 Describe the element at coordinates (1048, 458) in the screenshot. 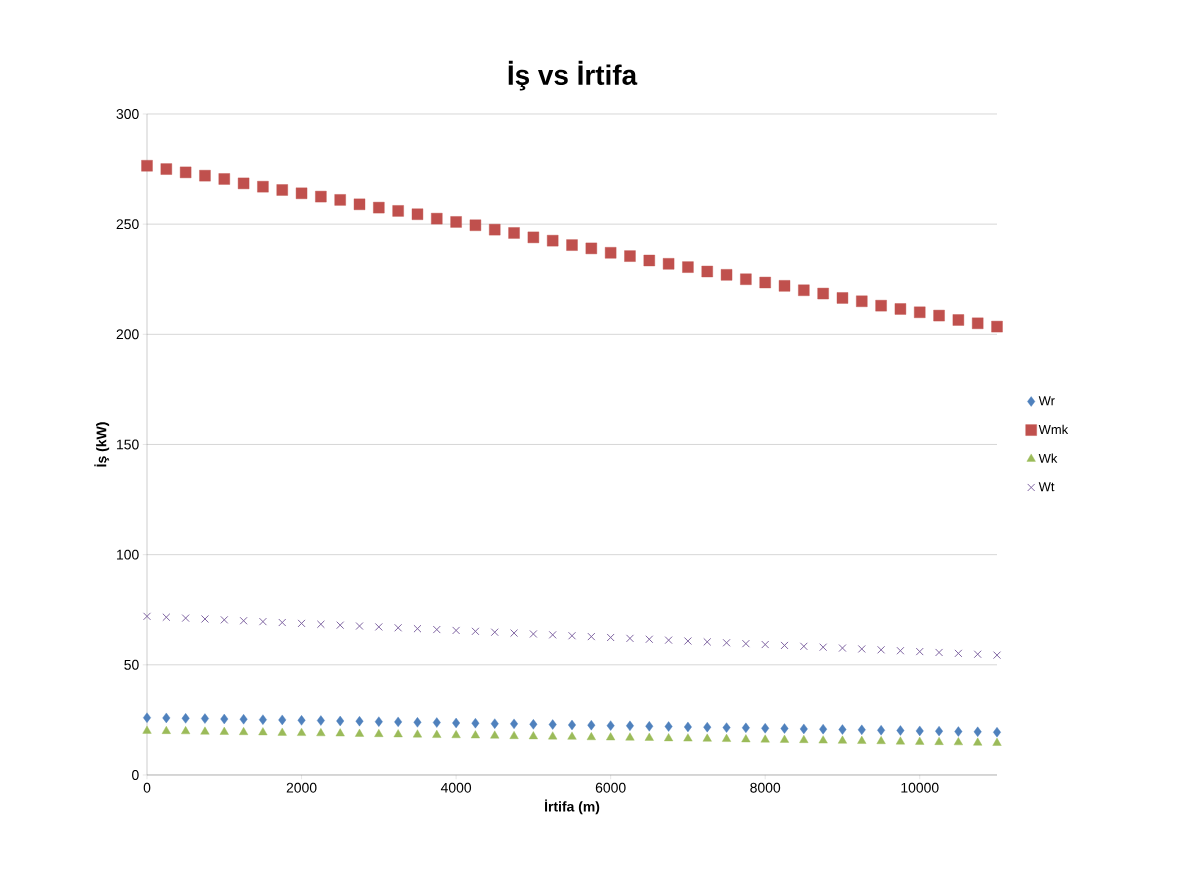

I see `legend-label: Wk` at that location.